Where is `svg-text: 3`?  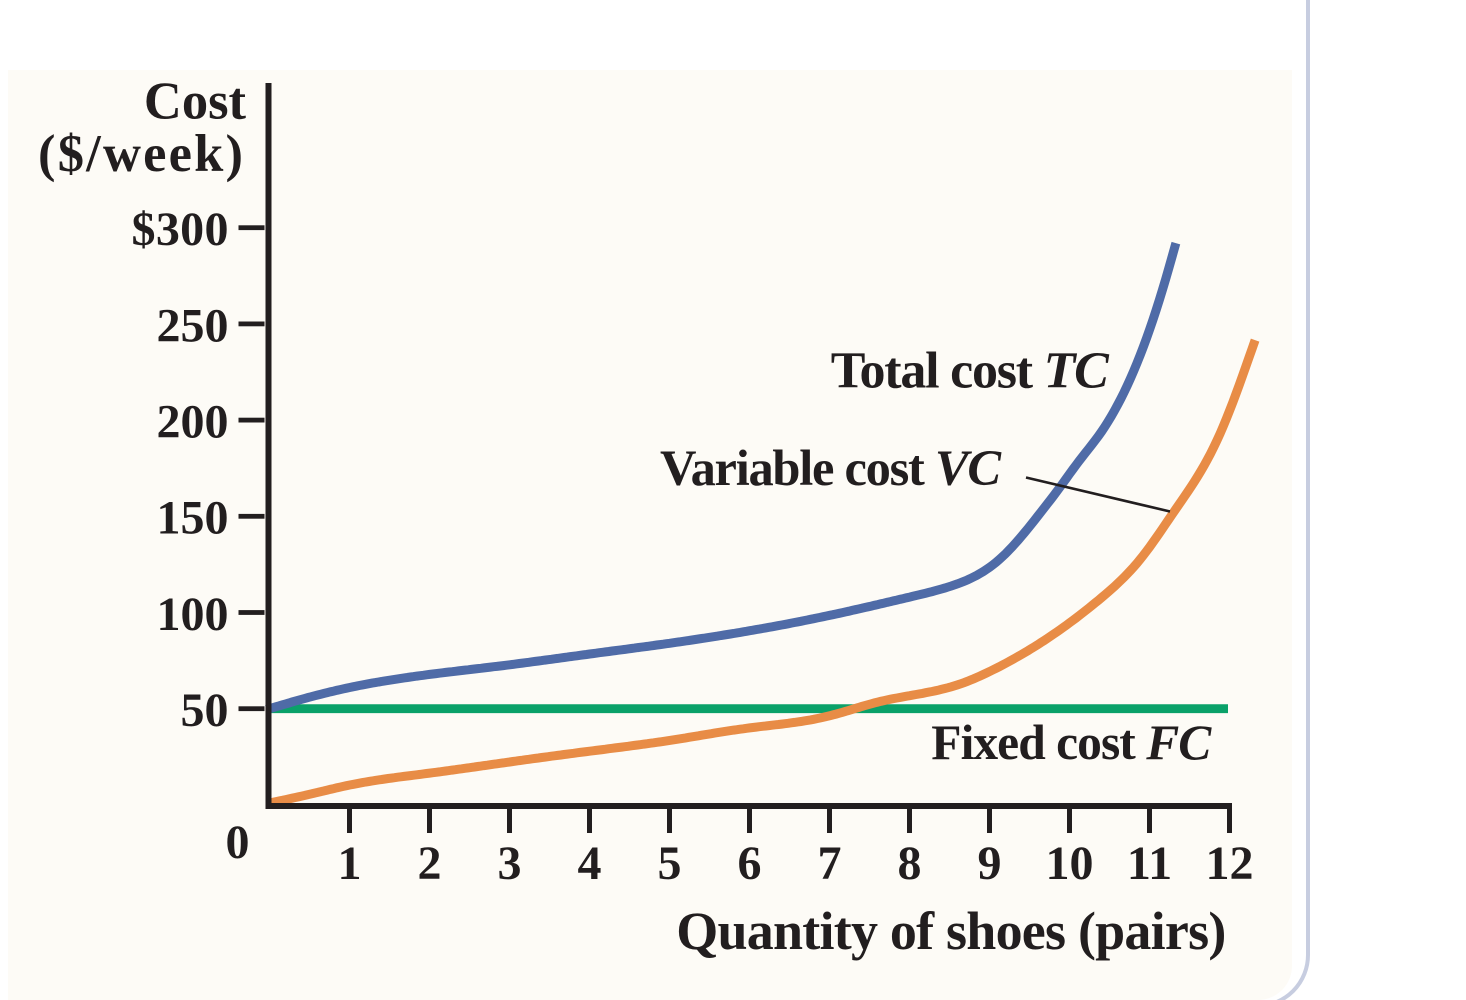 svg-text: 3 is located at coordinates (510, 863).